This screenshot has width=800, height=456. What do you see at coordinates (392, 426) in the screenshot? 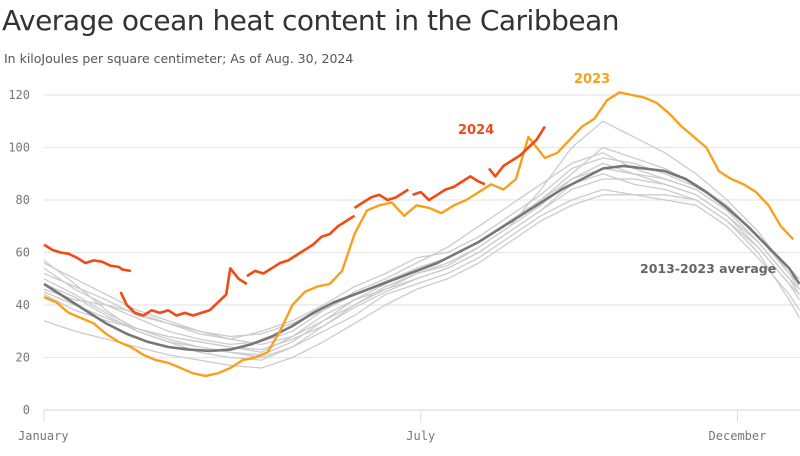
I see `x-axis-ticks: January July December` at bounding box center [392, 426].